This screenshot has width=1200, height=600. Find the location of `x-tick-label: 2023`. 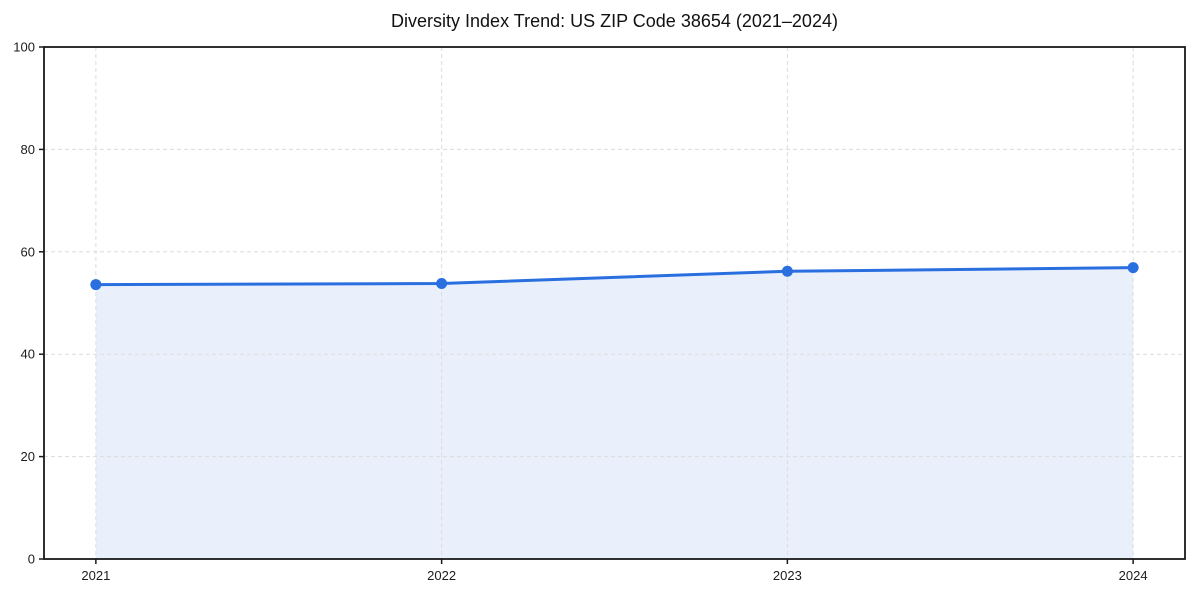

x-tick-label: 2023 is located at coordinates (787, 575).